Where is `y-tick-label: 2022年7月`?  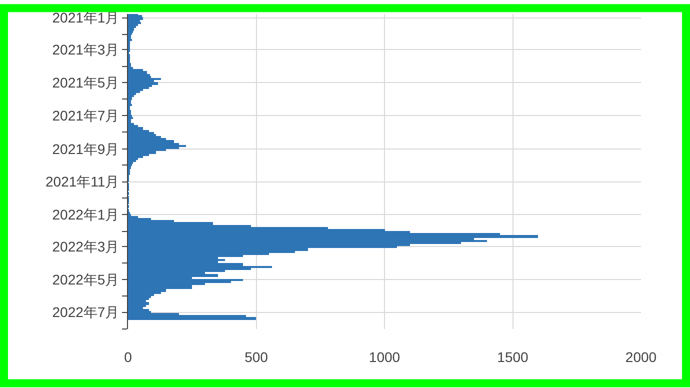 y-tick-label: 2022年7月 is located at coordinates (86, 312).